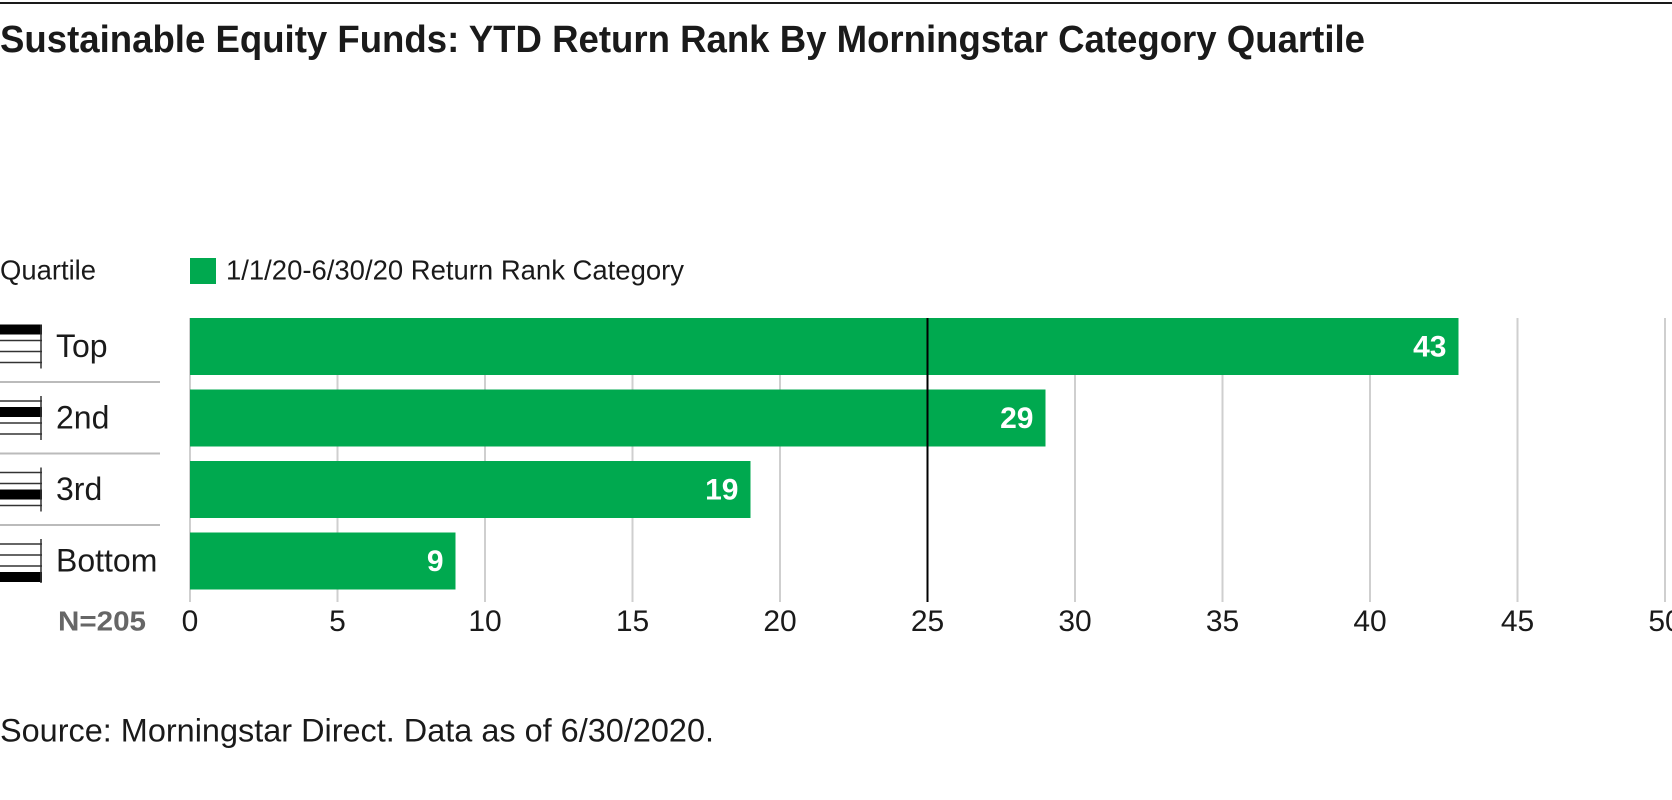  I want to click on sample-note: N=205, so click(102, 620).